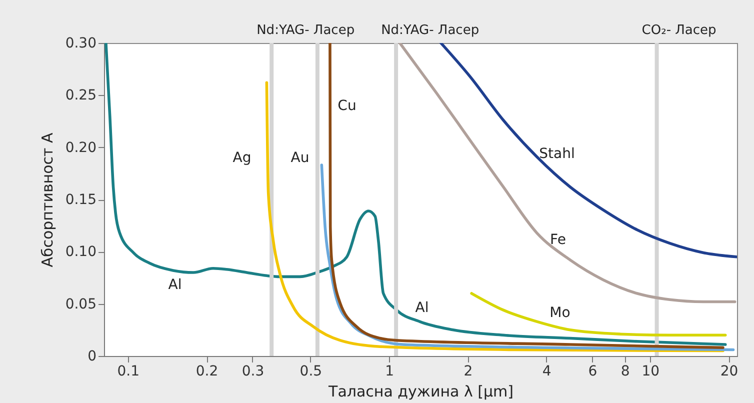 The image size is (754, 403). I want to click on series-label: Stahl, so click(557, 154).